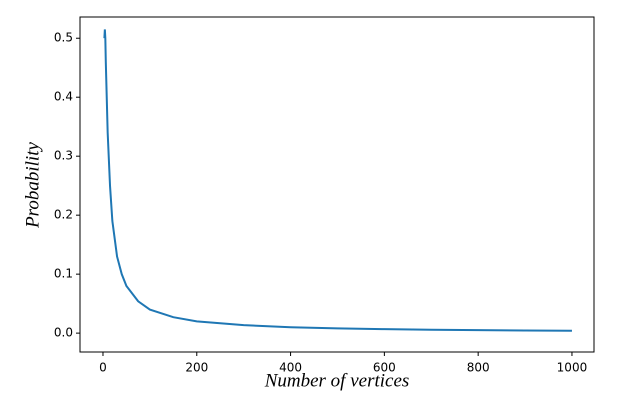 The image size is (618, 410). Describe the element at coordinates (337, 380) in the screenshot. I see `x-axis-title: Number of vertices` at that location.